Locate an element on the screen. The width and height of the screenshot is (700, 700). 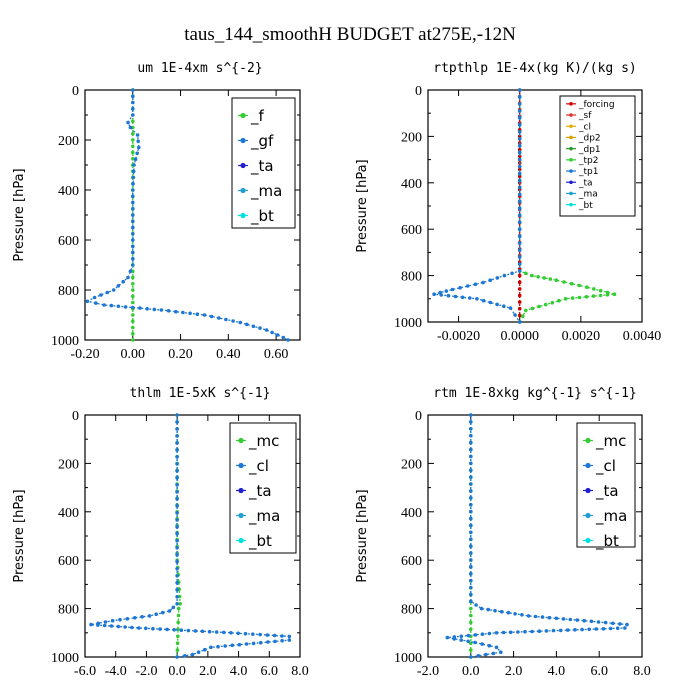
y-tick-label: 400 is located at coordinates (411, 513).